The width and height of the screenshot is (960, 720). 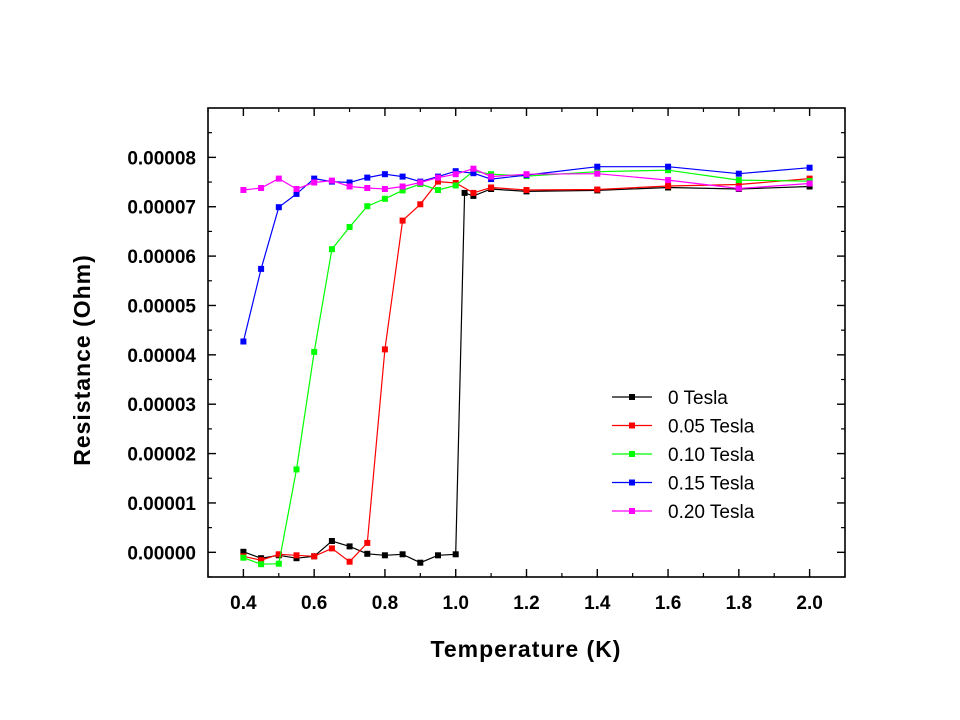 I want to click on legend-item: 0.20 Tesla, so click(x=683, y=512).